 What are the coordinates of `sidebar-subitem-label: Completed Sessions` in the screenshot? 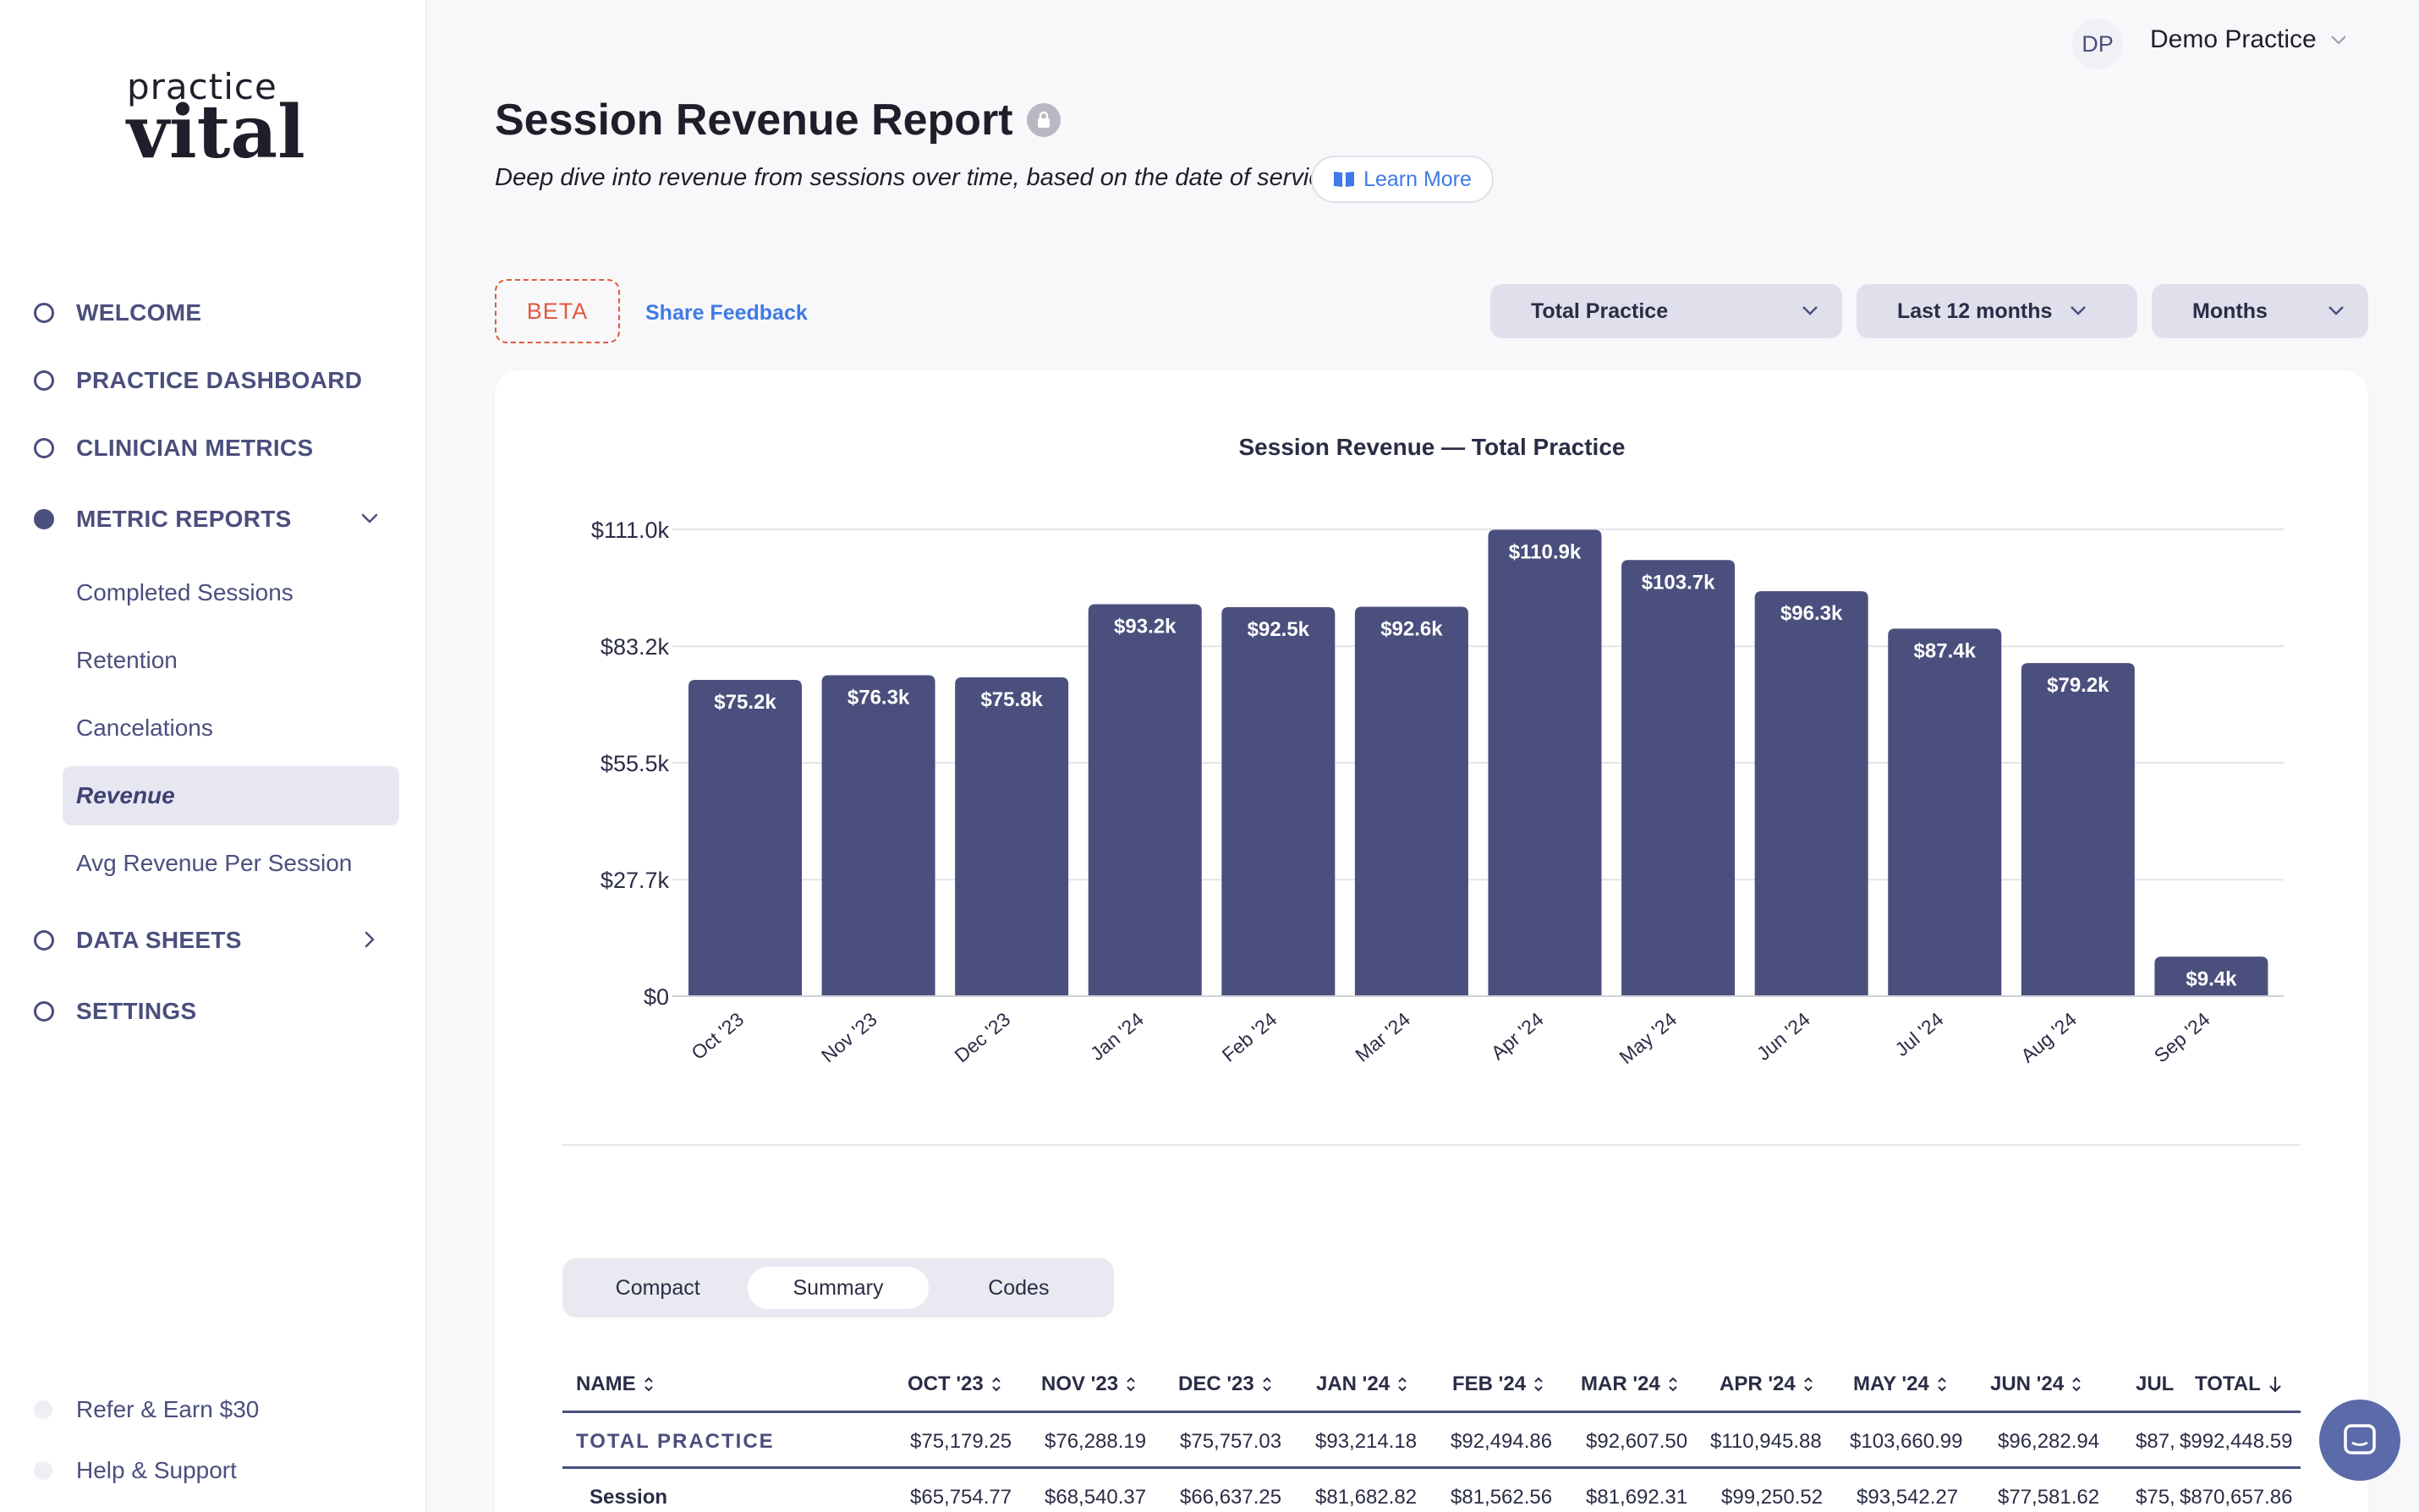 It's located at (185, 592).